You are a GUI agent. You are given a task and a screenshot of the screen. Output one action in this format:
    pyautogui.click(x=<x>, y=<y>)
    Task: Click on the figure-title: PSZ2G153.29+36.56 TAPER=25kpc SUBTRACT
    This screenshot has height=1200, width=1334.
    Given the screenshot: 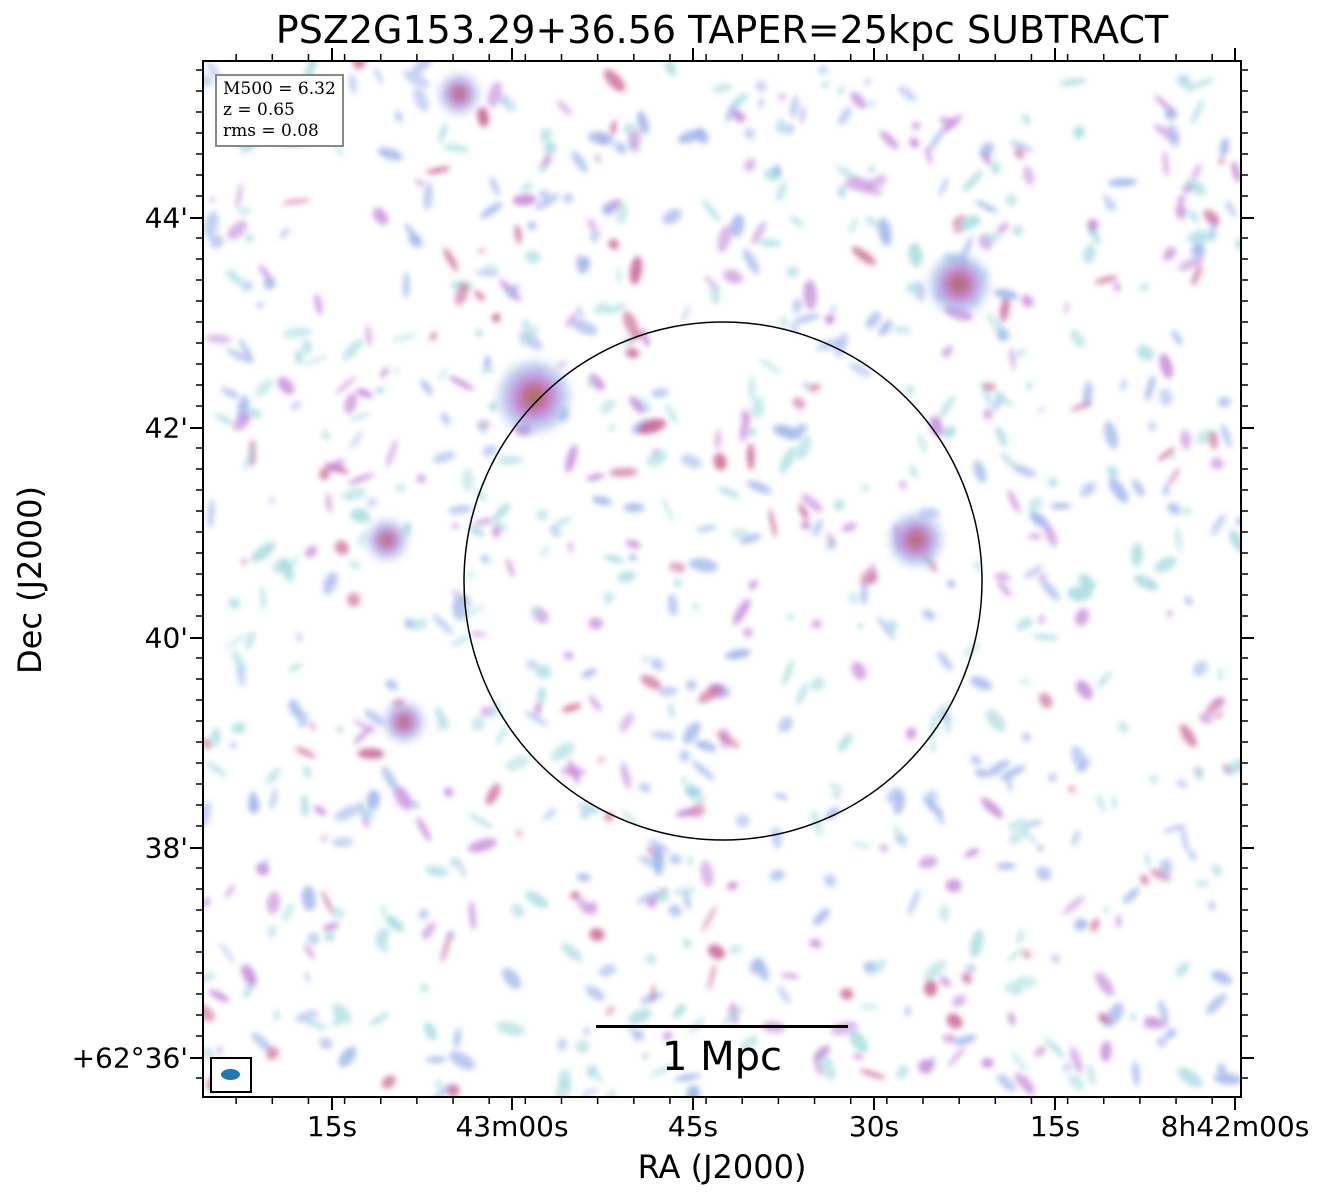 What is the action you would take?
    pyautogui.click(x=722, y=30)
    